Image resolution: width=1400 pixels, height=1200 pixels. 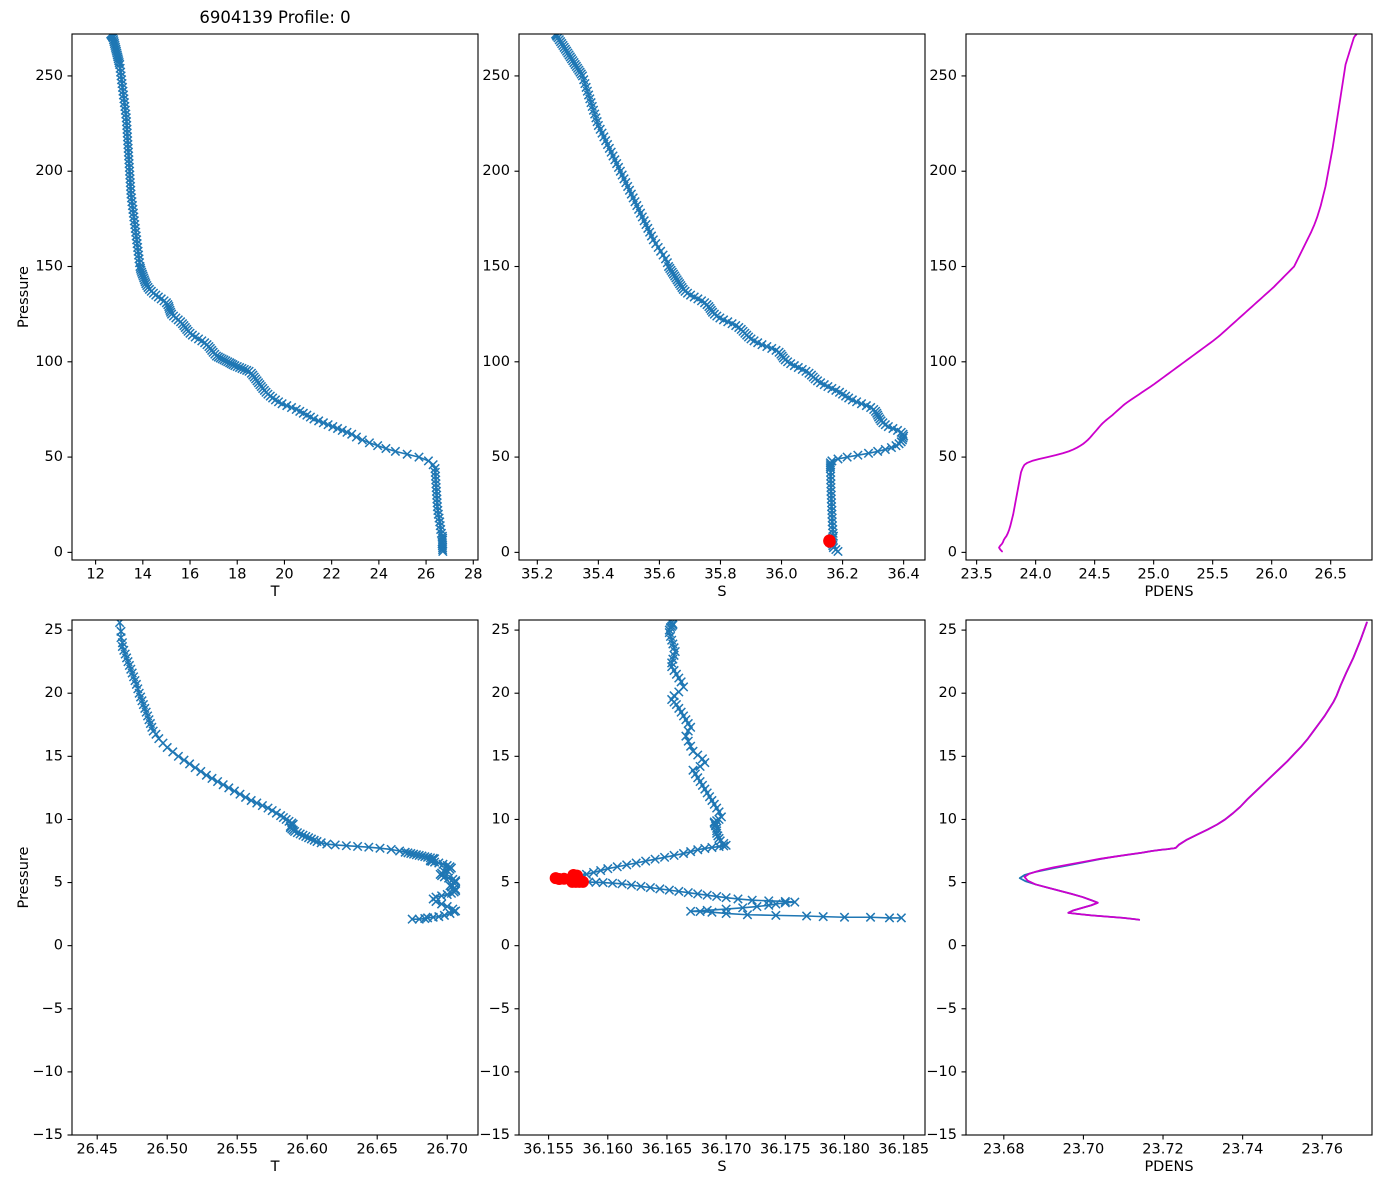 What do you see at coordinates (946, 1009) in the screenshot?
I see `y-tick-label-bottom-right-2: −5` at bounding box center [946, 1009].